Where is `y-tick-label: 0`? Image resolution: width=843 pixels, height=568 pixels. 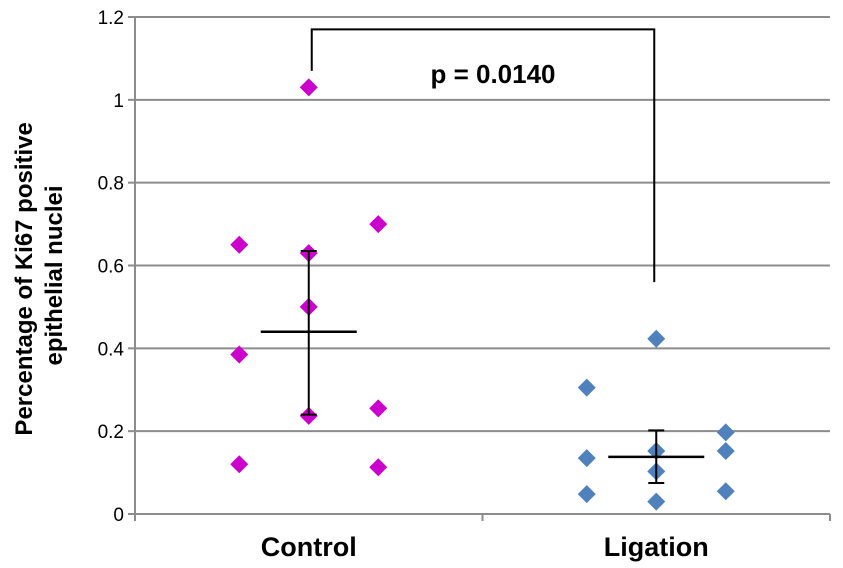 y-tick-label: 0 is located at coordinates (118, 515).